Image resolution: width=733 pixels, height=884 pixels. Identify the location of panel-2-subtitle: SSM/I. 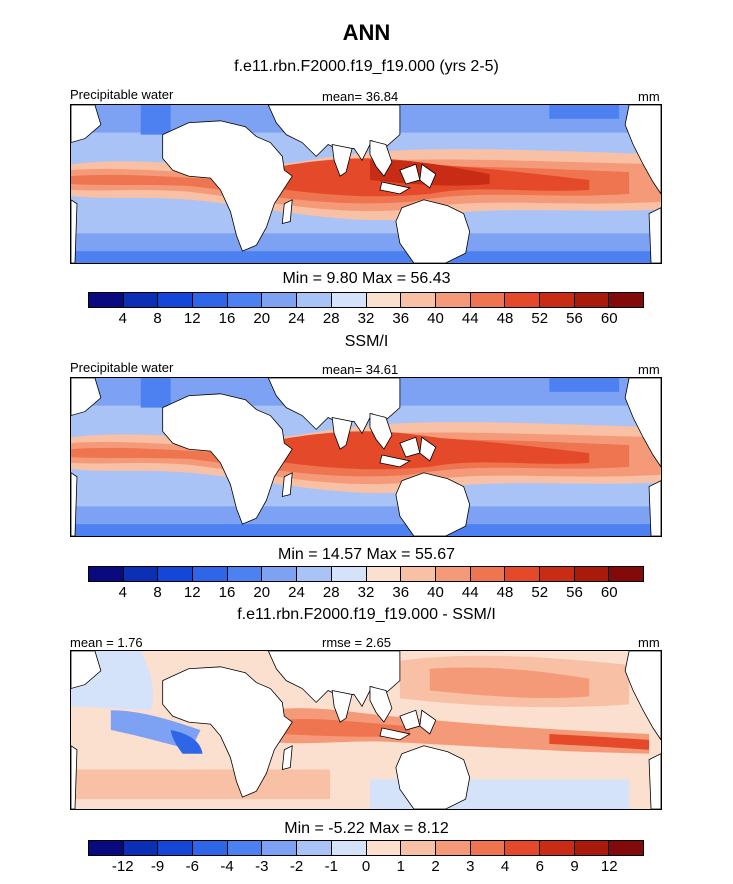
(366, 341).